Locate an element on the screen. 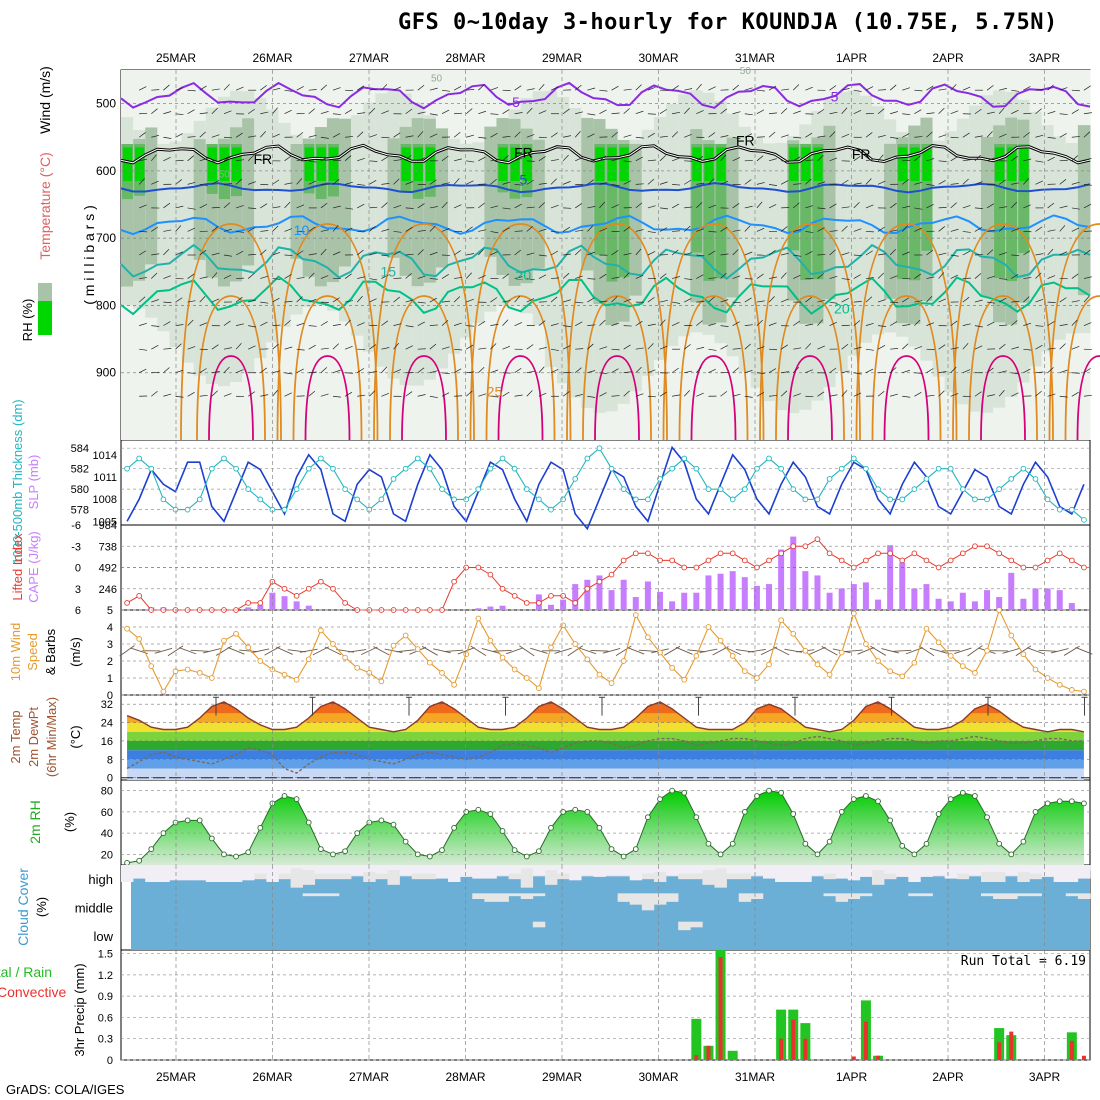 This screenshot has width=1100, height=1100. temp2m-axis-label-1: 2m Temp is located at coordinates (15, 736).